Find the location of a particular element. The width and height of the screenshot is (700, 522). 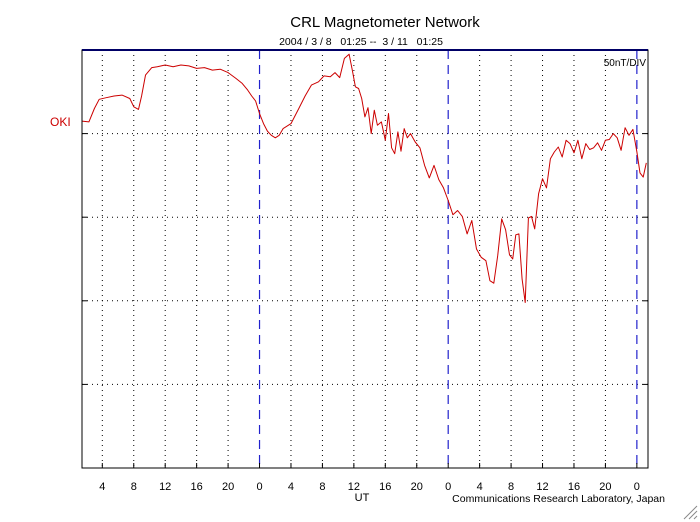

x-axis-label: UT is located at coordinates (362, 498).